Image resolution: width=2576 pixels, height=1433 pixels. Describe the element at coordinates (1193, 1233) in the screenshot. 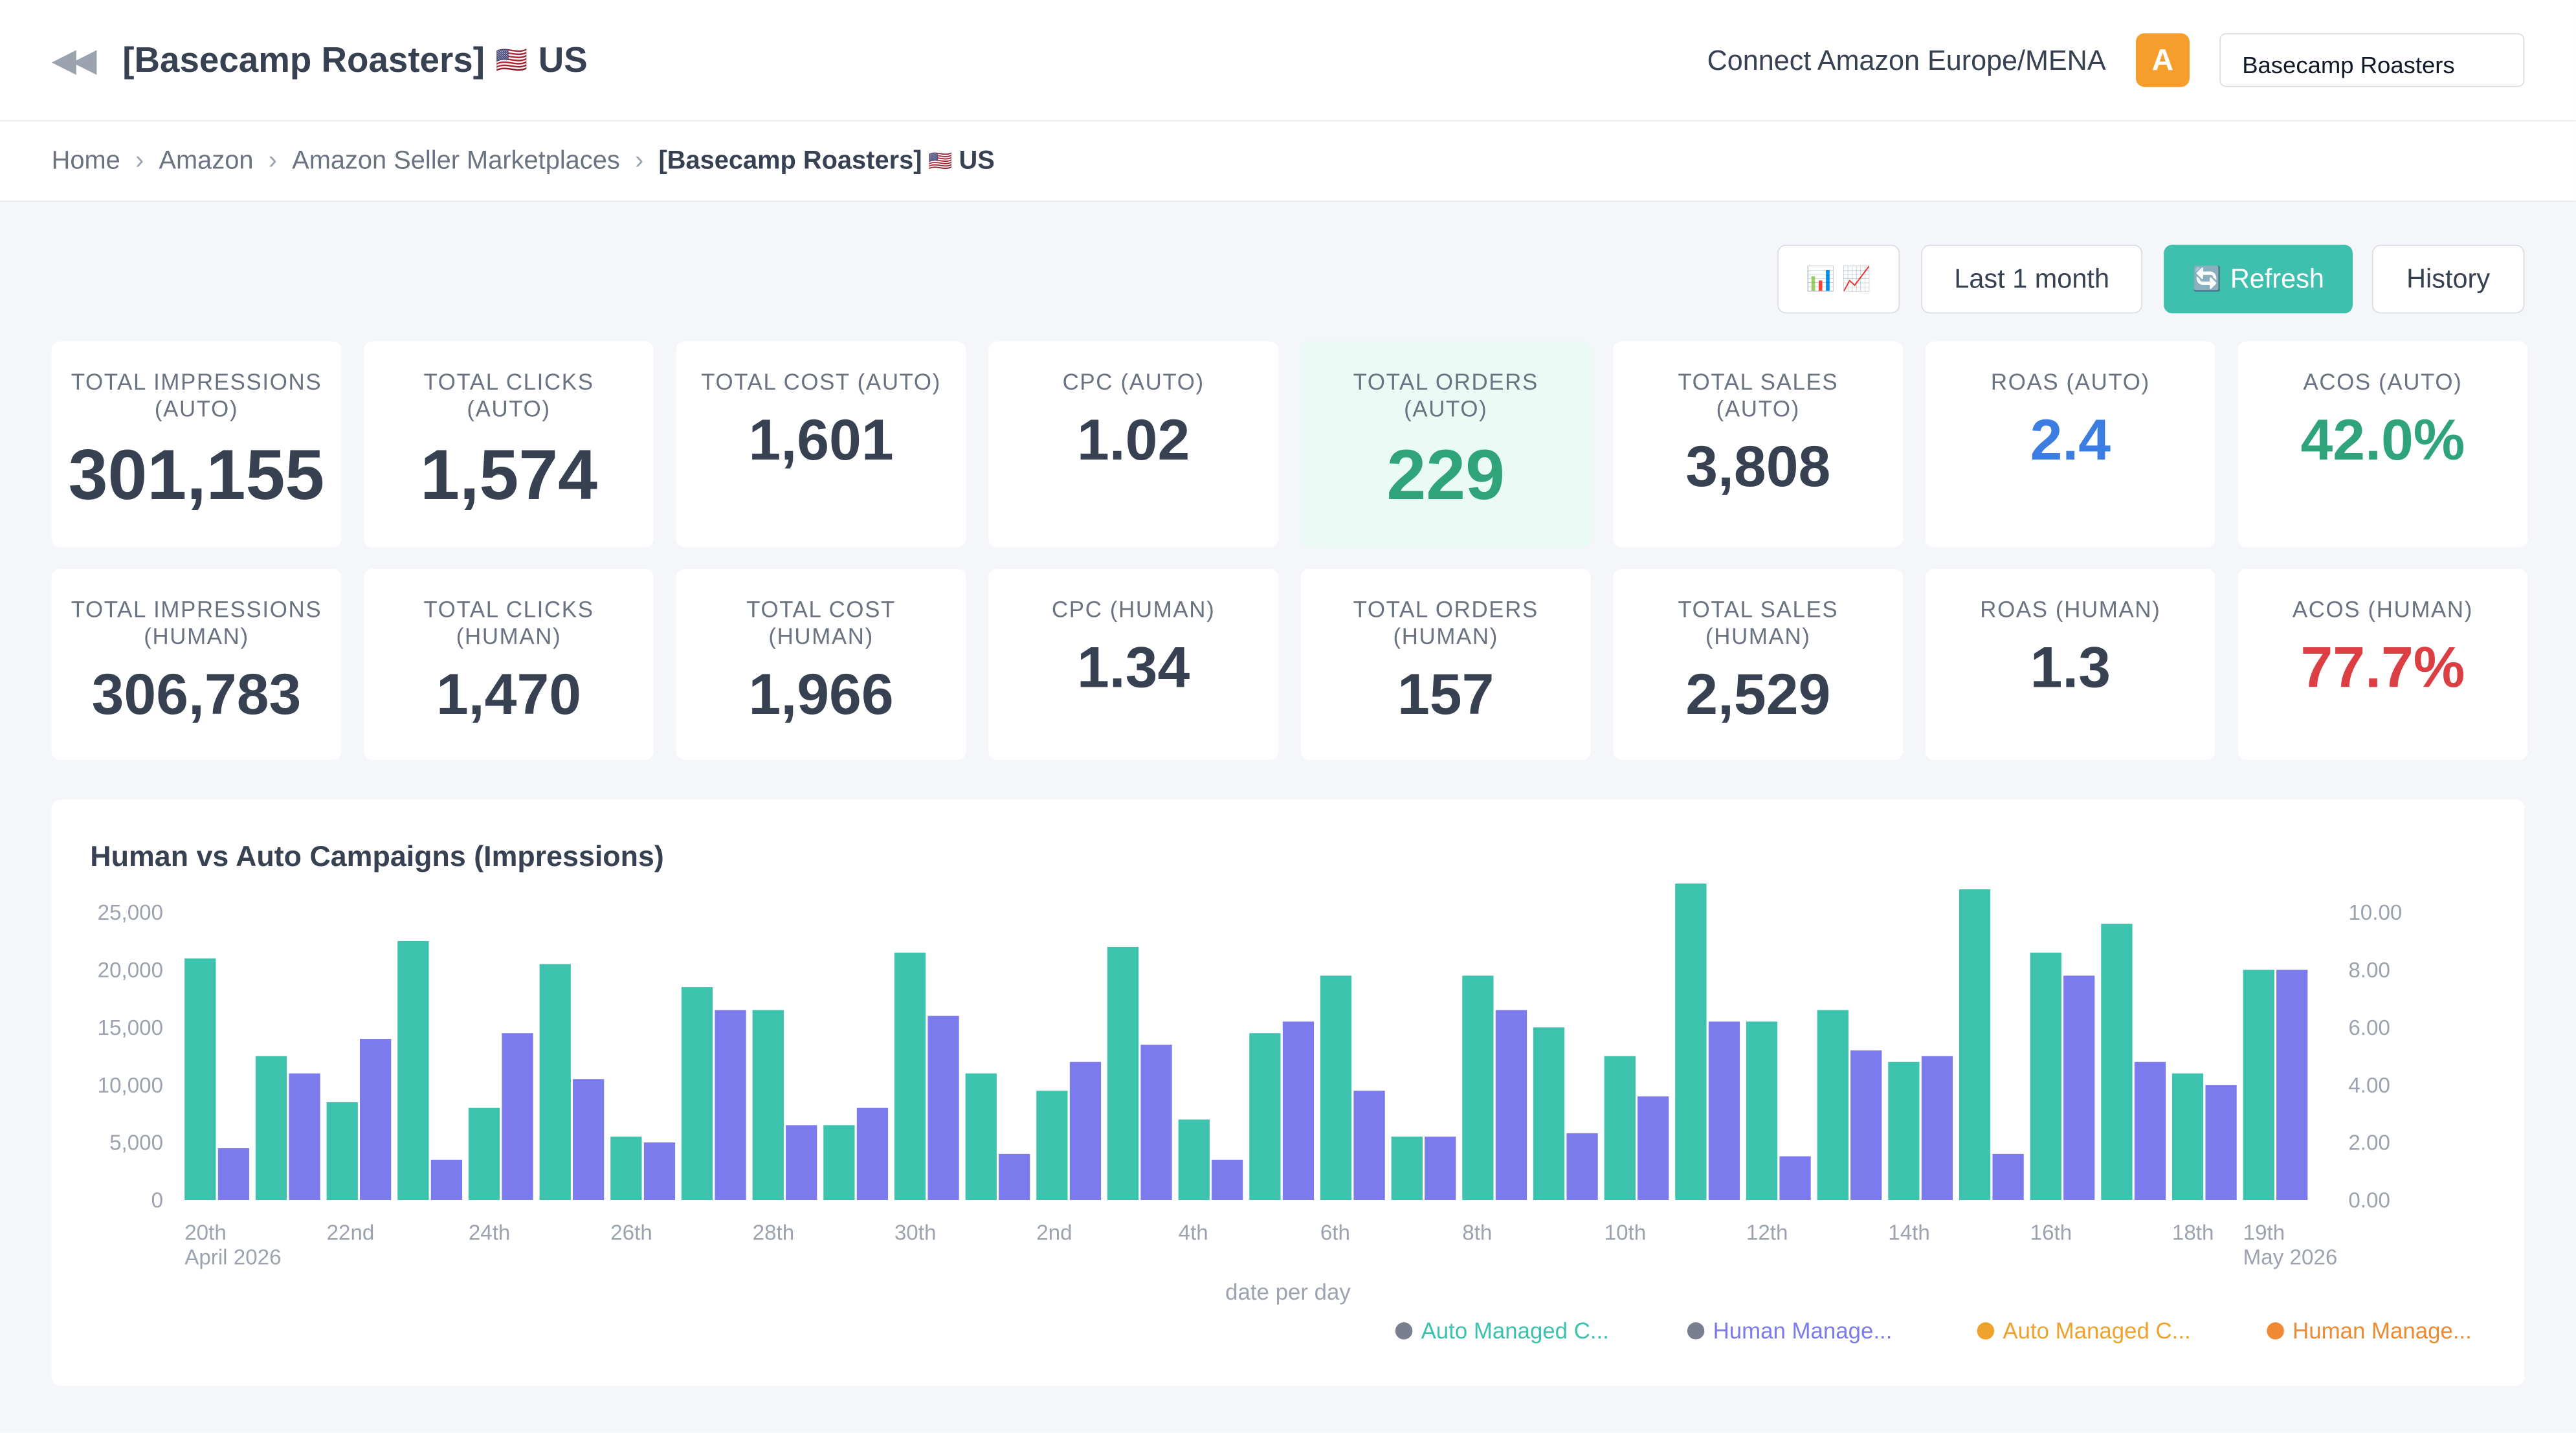

I see `x-axis-tick-label: 4th` at that location.